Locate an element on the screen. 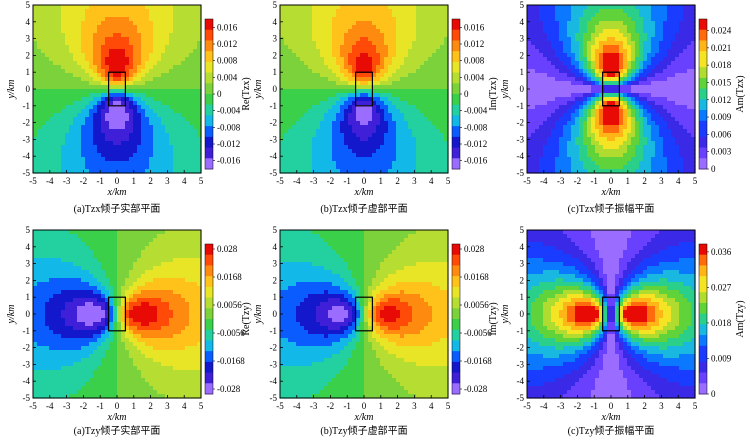 The height and width of the screenshot is (441, 750). colorbar-segment is located at coordinates (209, 86).